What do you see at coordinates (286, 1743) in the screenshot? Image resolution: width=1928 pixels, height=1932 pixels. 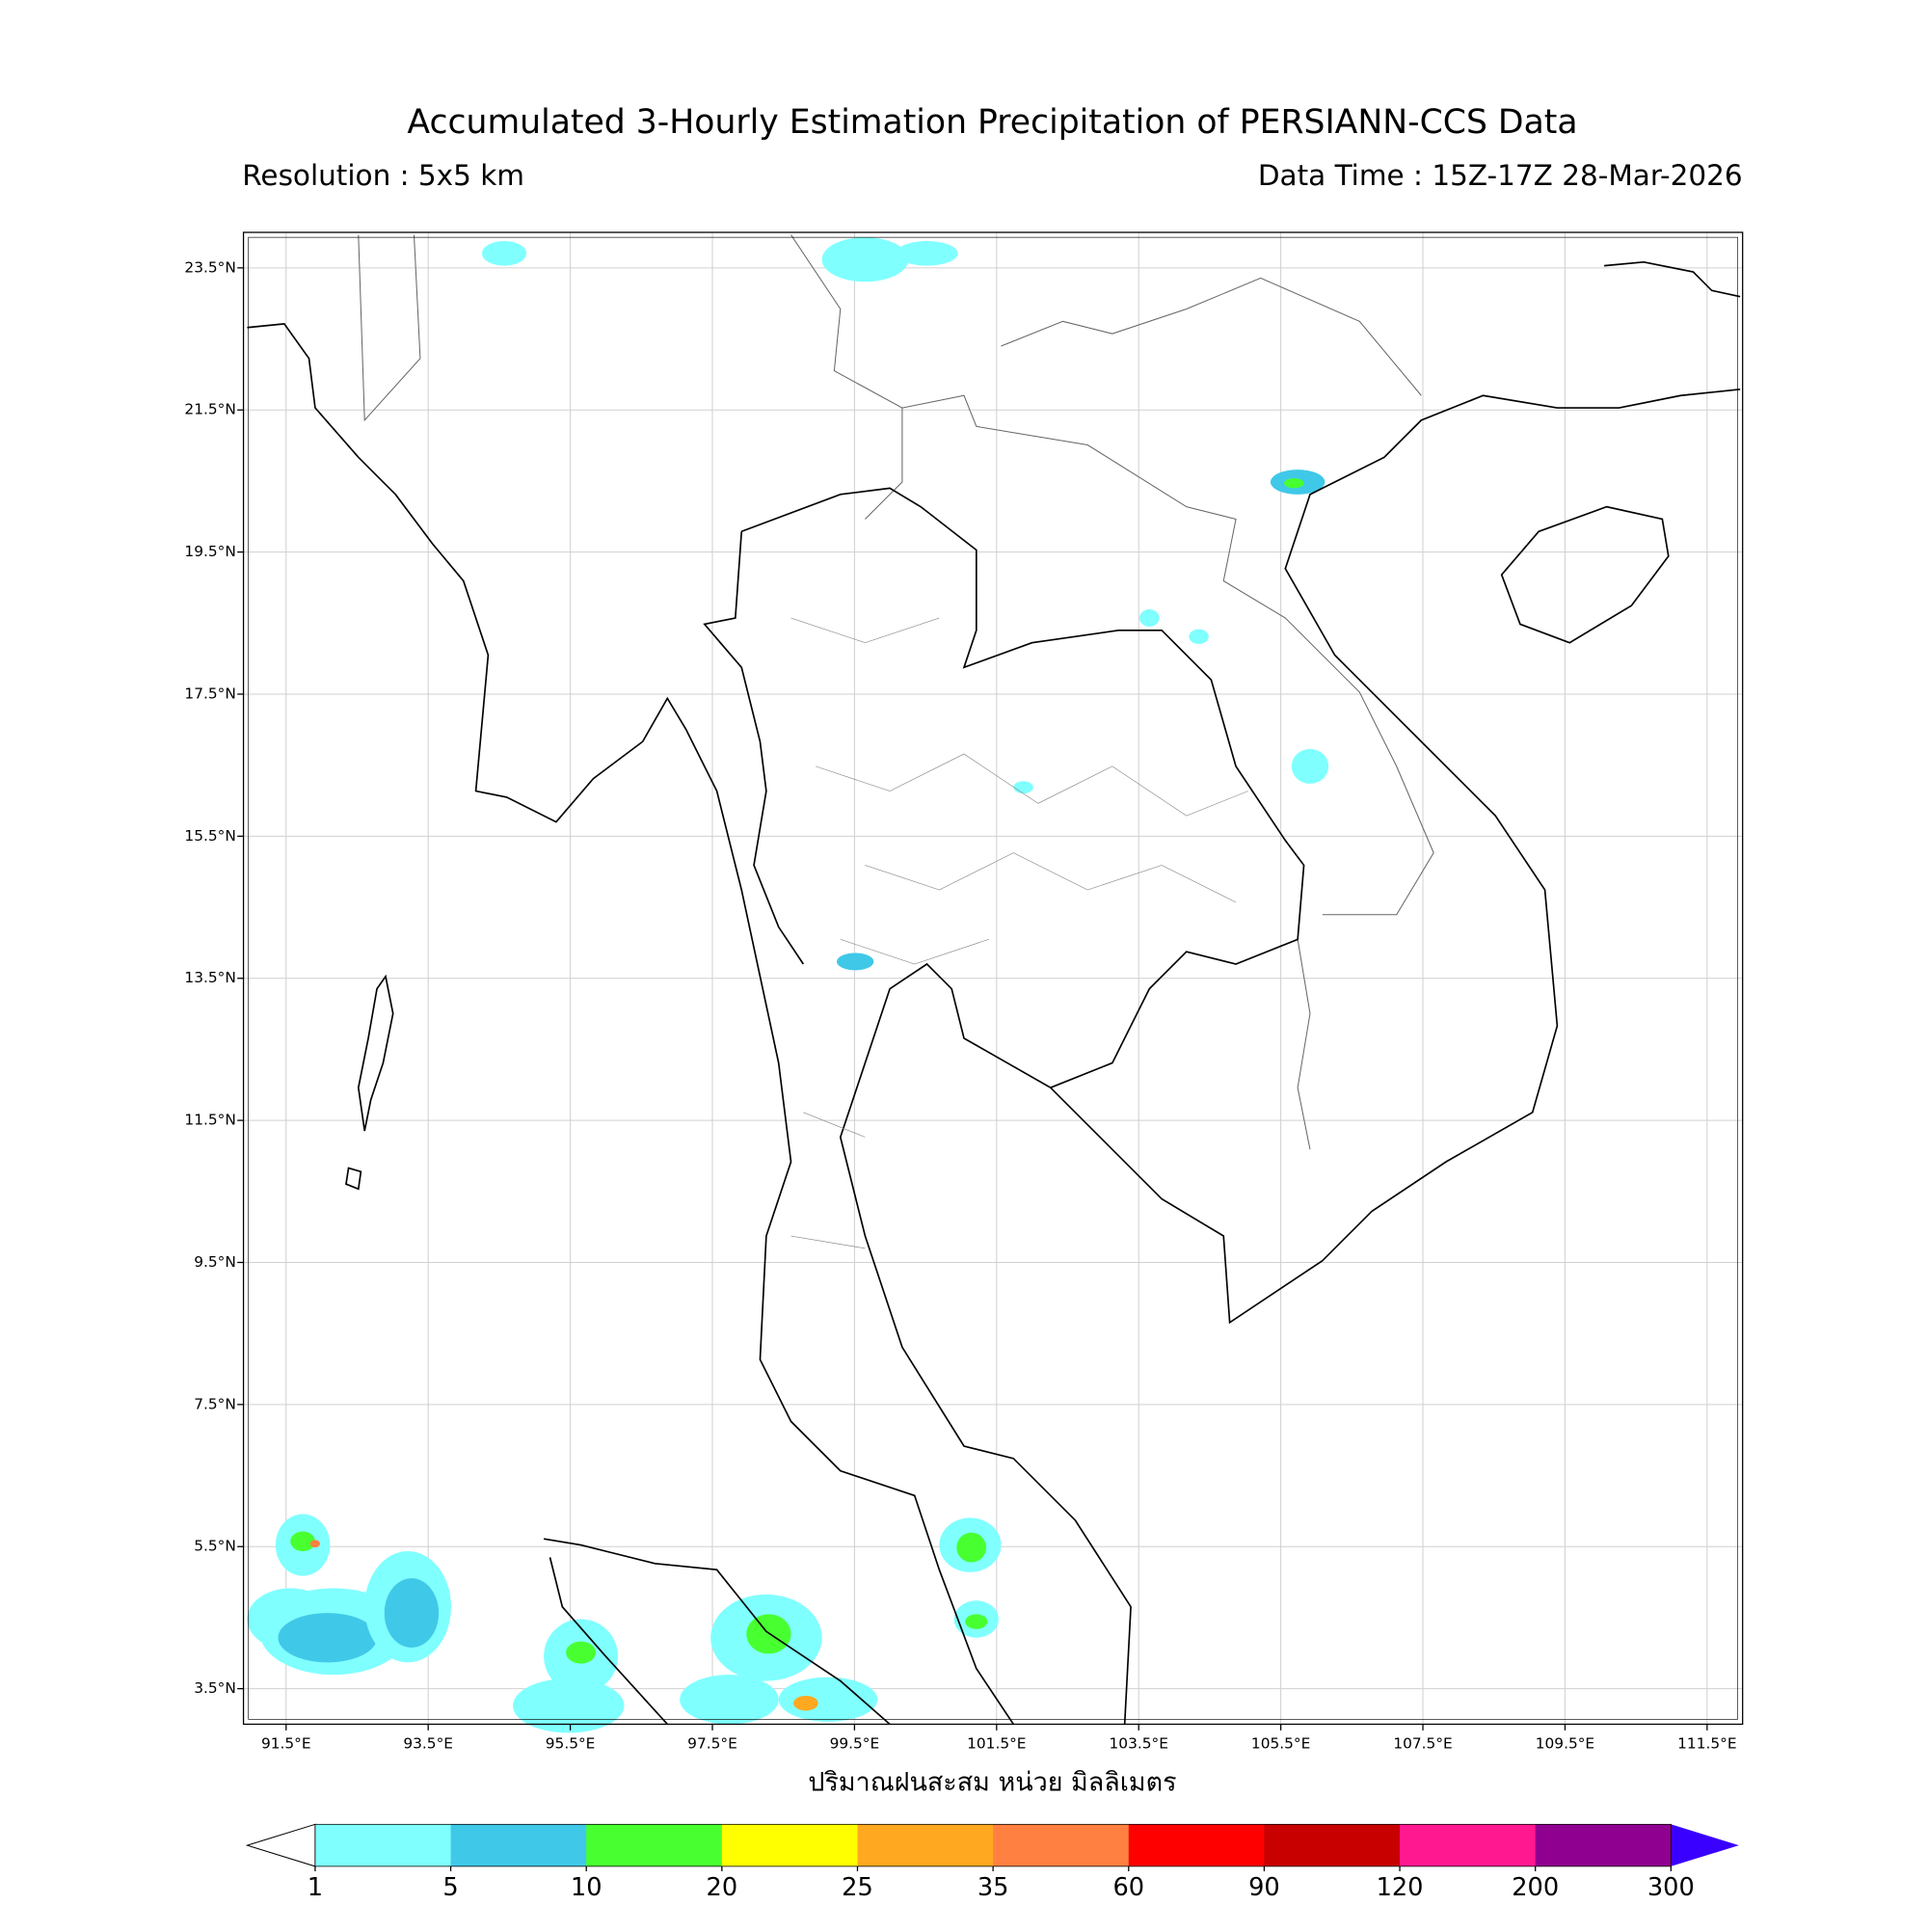 I see `x-tick-label: 91.5°E` at bounding box center [286, 1743].